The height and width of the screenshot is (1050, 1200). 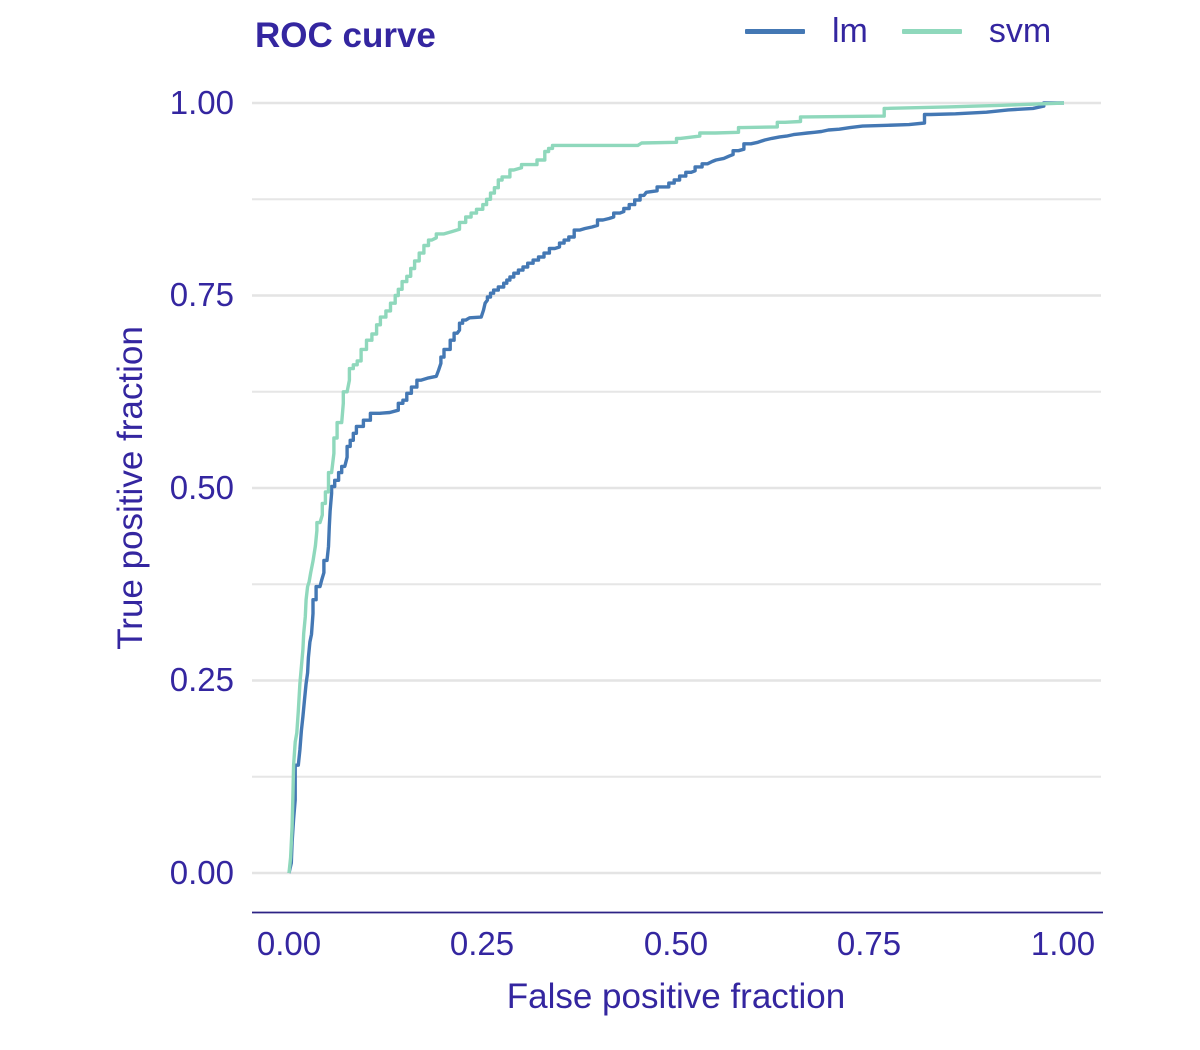 What do you see at coordinates (976, 31) in the screenshot?
I see `legend-entry-svm: svm` at bounding box center [976, 31].